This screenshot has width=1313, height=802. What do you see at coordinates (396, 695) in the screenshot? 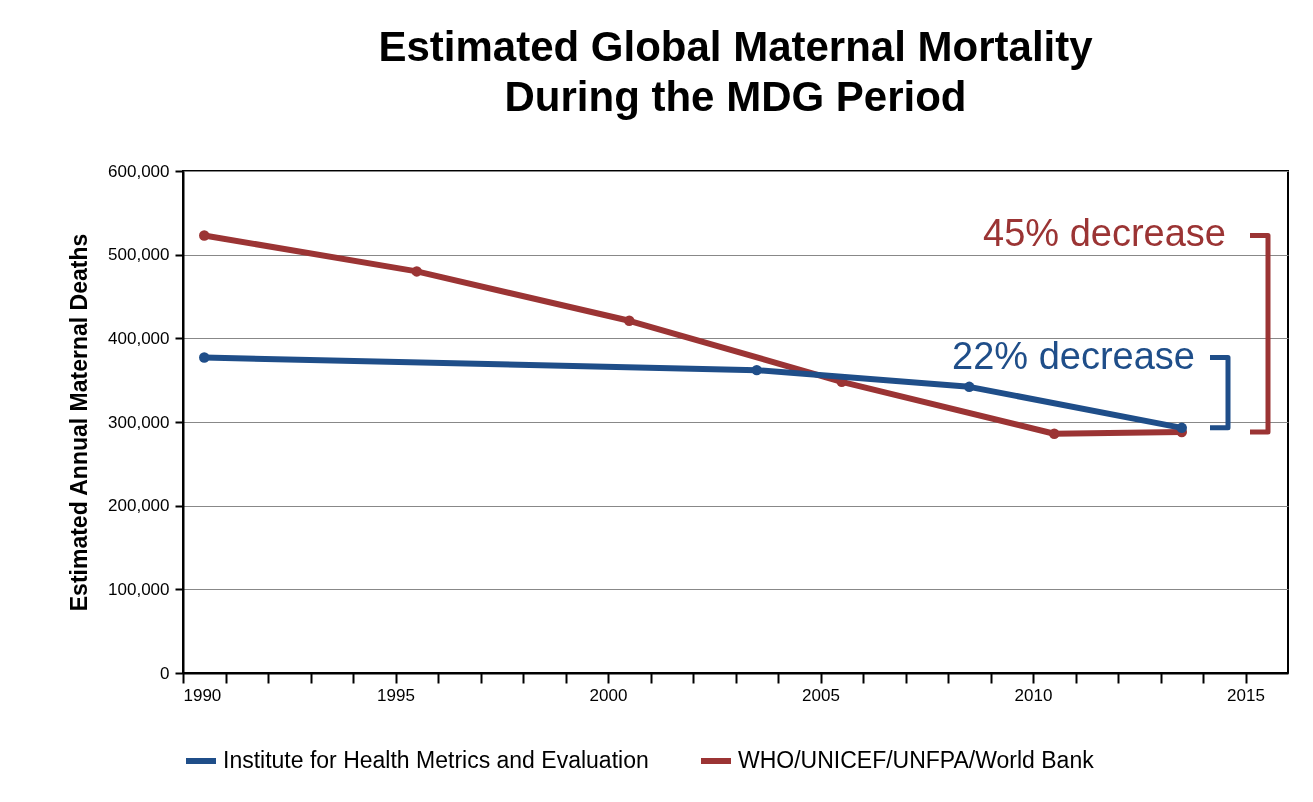
I see `x-tick-label: 1995` at bounding box center [396, 695].